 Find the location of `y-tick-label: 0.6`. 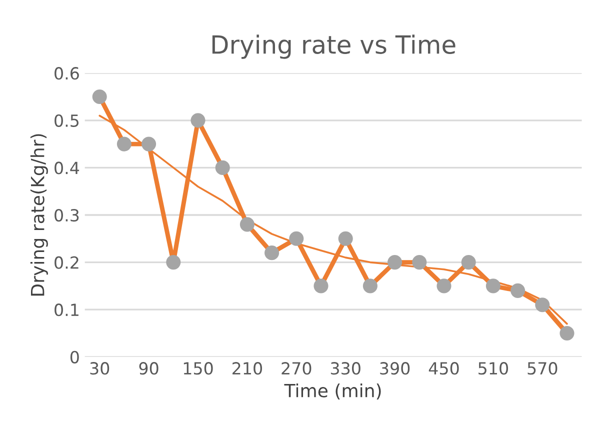

y-tick-label: 0.6 is located at coordinates (66, 73).